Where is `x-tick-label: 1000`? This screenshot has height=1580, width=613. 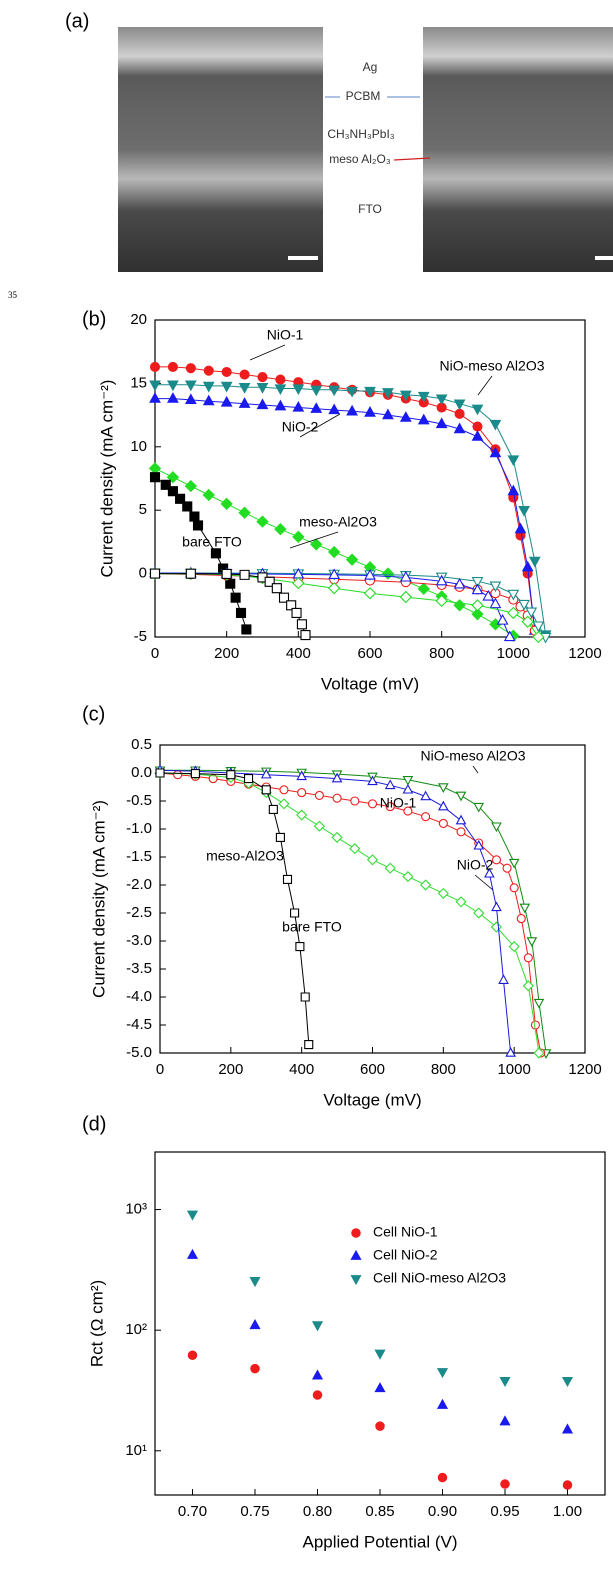 x-tick-label: 1000 is located at coordinates (513, 1069).